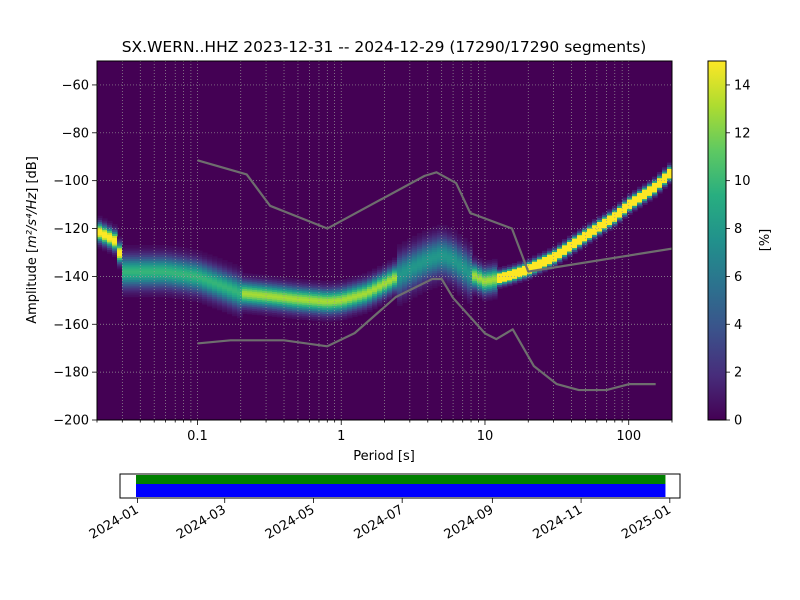 The height and width of the screenshot is (600, 800). I want to click on coverage-frame-outline, so click(400, 486).